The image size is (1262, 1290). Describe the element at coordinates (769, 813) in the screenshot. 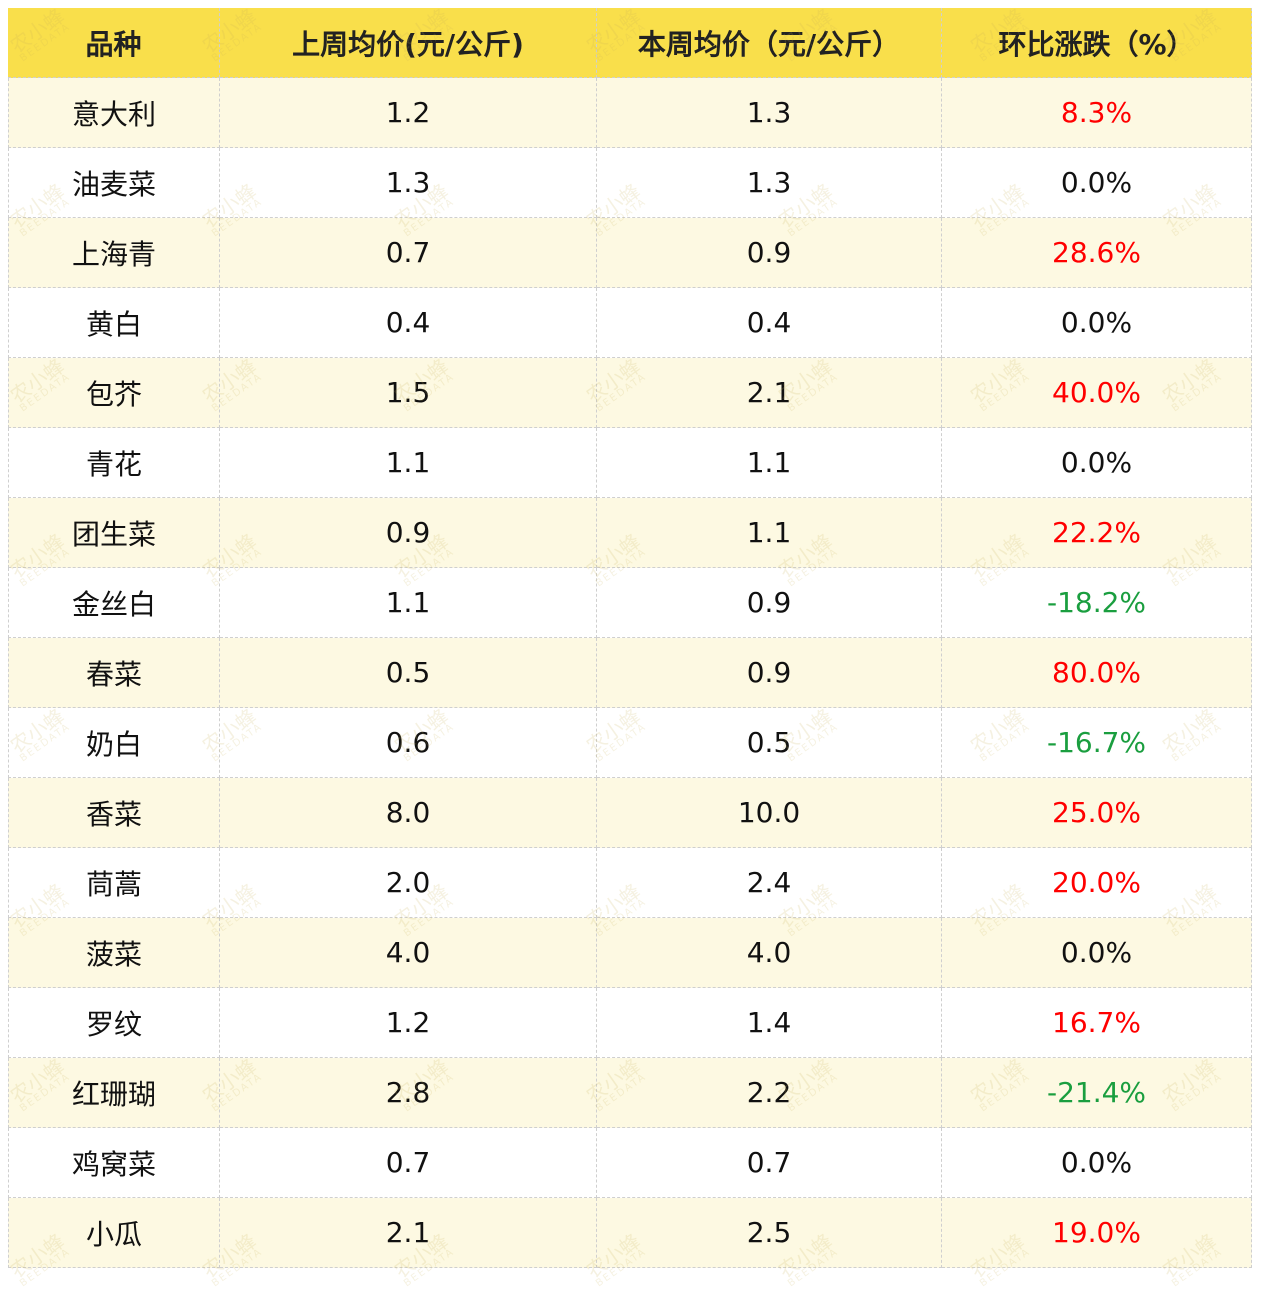

I see `table-cell: 10.0` at that location.